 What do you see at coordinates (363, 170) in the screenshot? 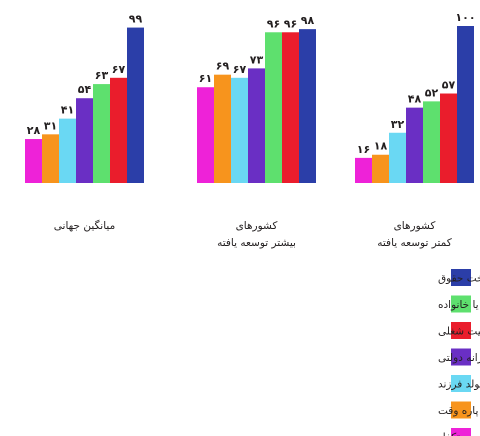
I see `bar-g0-s6` at bounding box center [363, 170].